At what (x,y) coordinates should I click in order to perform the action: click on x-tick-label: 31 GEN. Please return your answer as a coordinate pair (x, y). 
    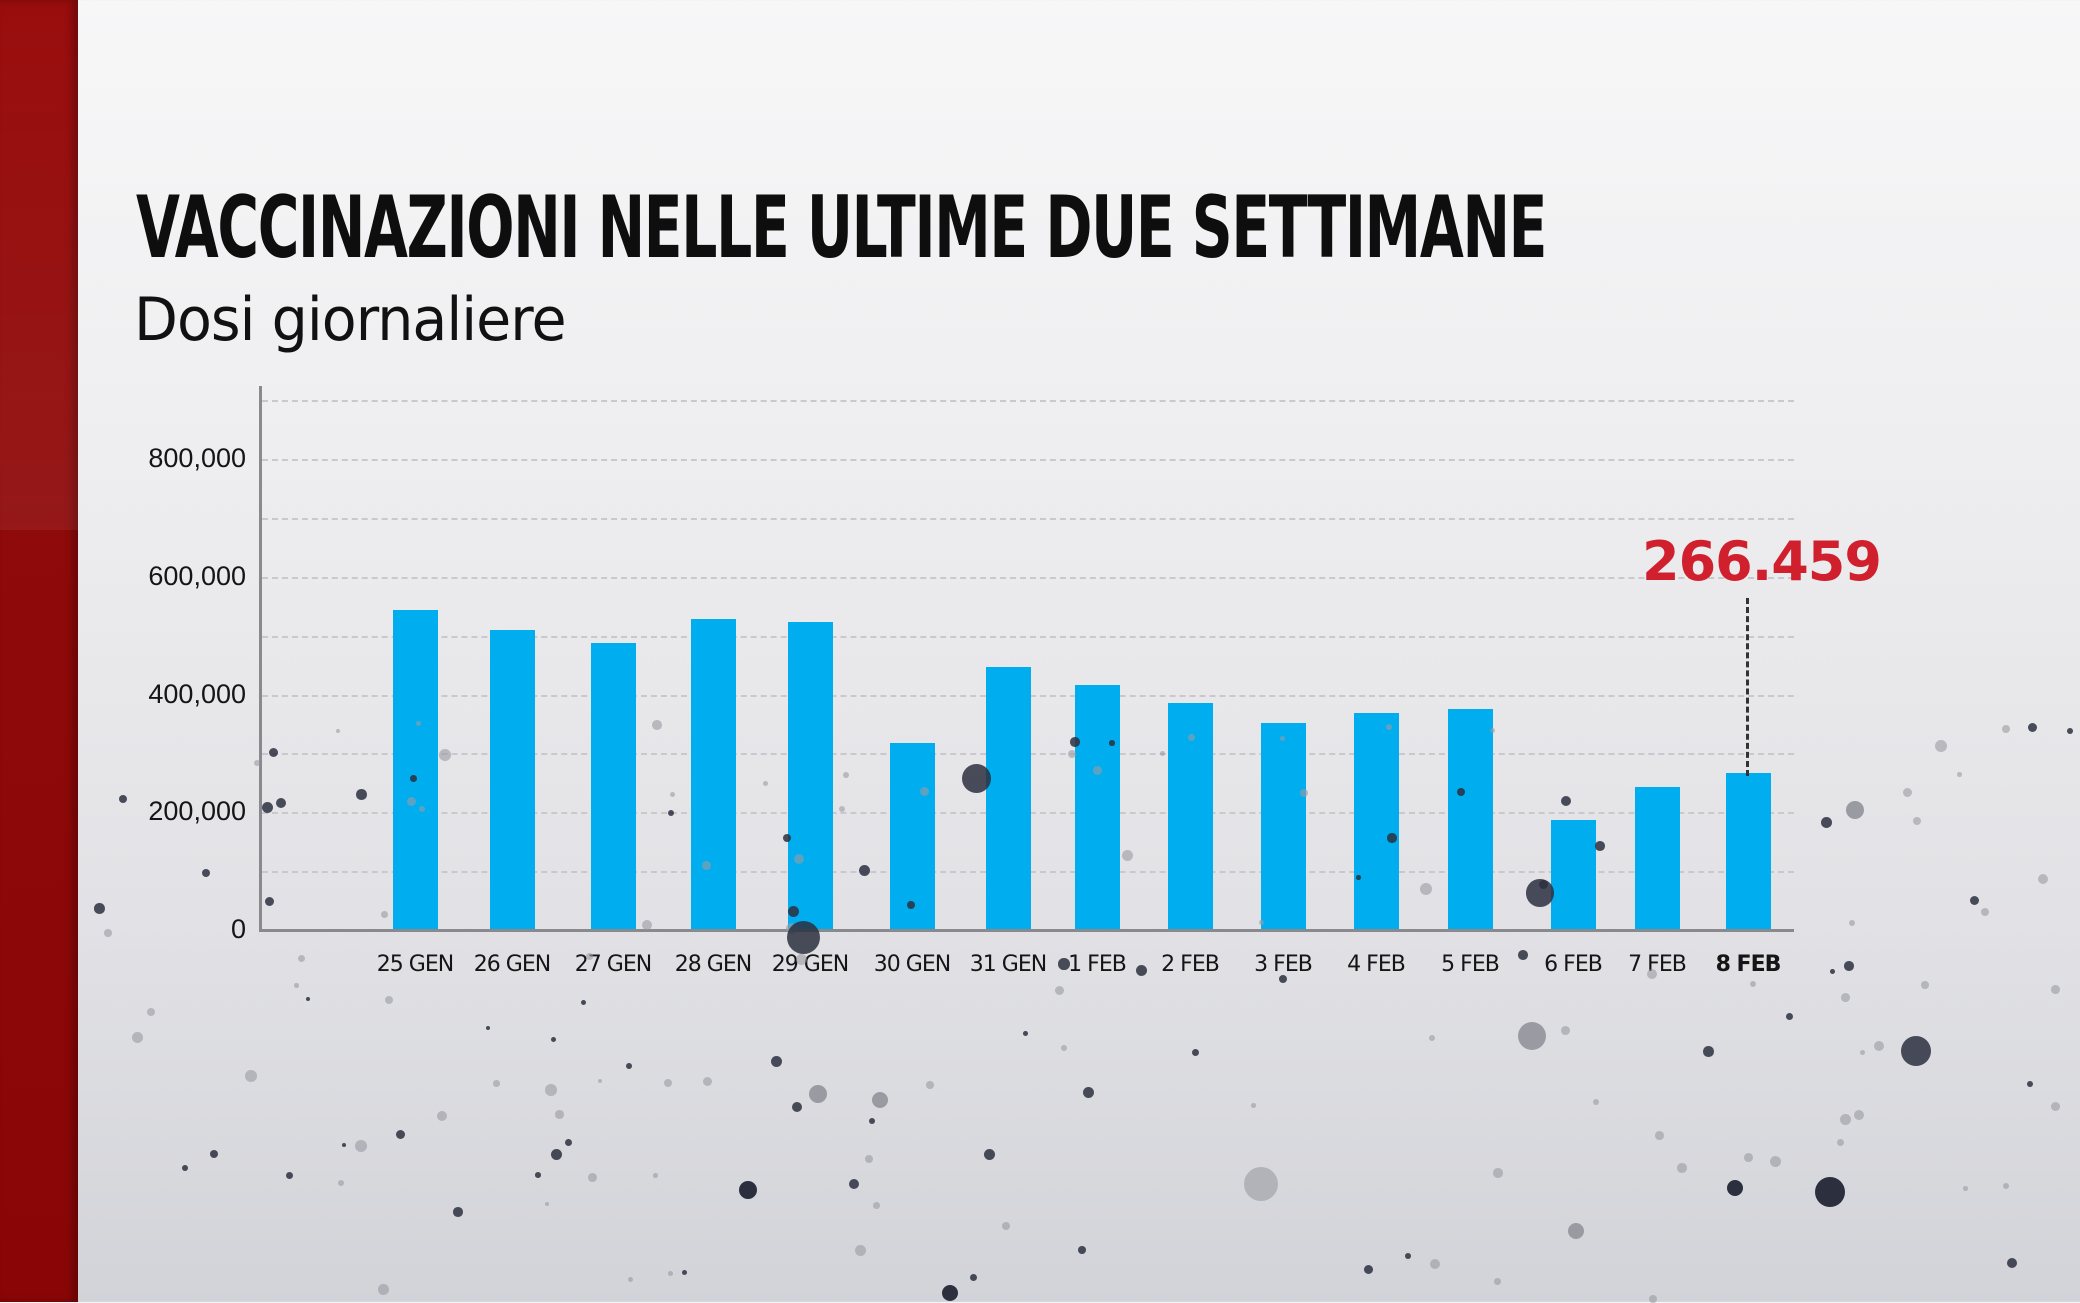
    Looking at the image, I should click on (1008, 964).